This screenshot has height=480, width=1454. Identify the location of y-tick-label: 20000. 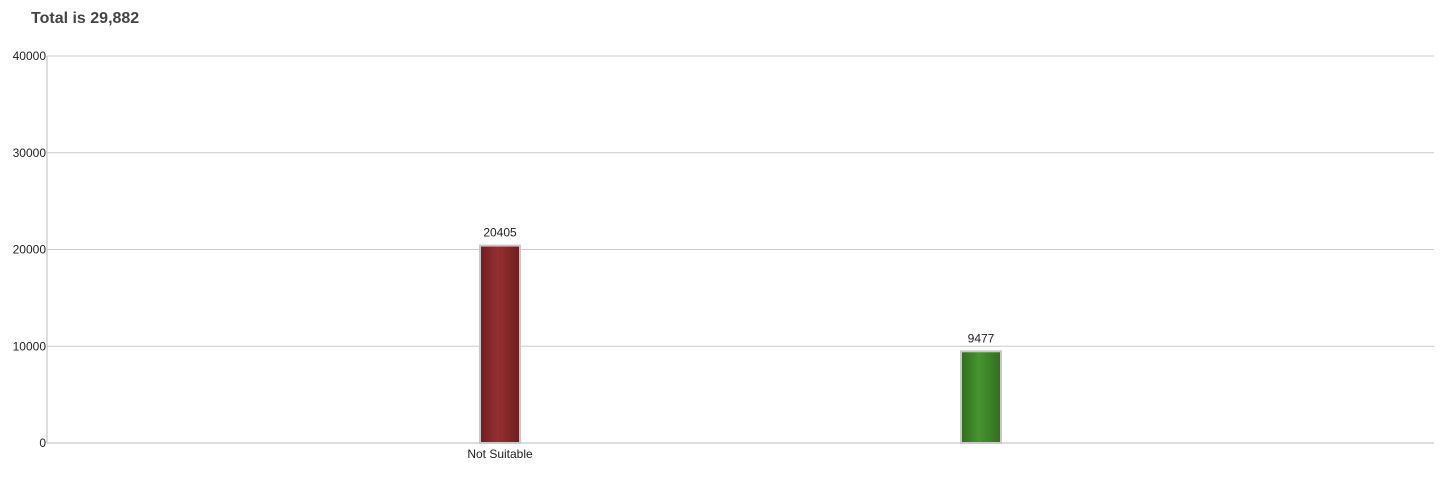
(30, 250).